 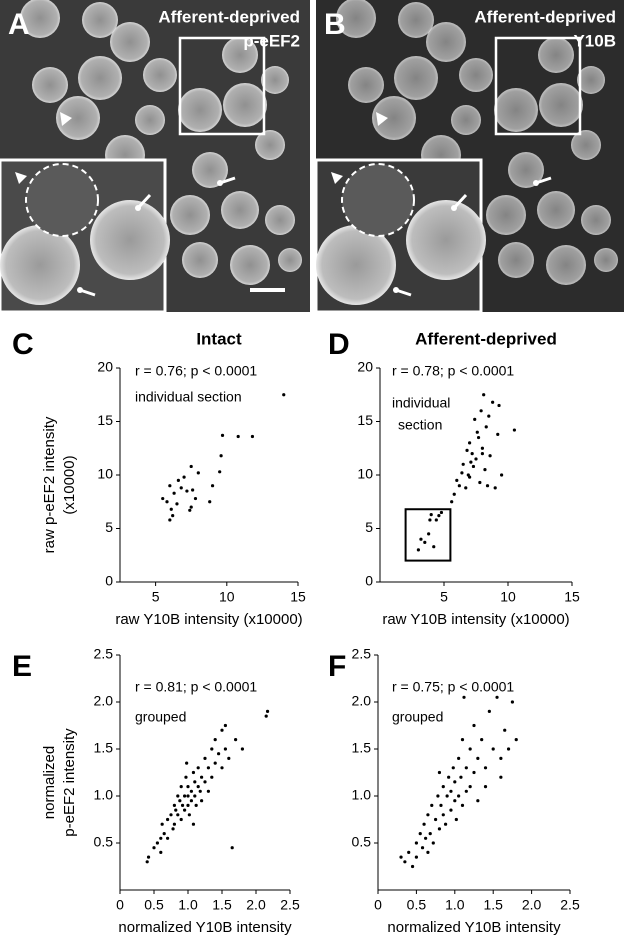 I want to click on y-tick-label: 20, so click(x=105, y=367).